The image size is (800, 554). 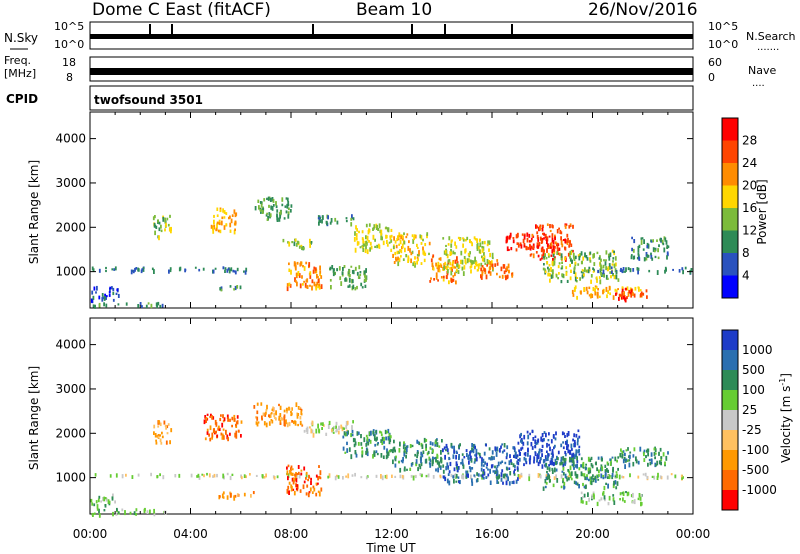 What do you see at coordinates (730, 500) in the screenshot?
I see `velocity-colorbar-swatch` at bounding box center [730, 500].